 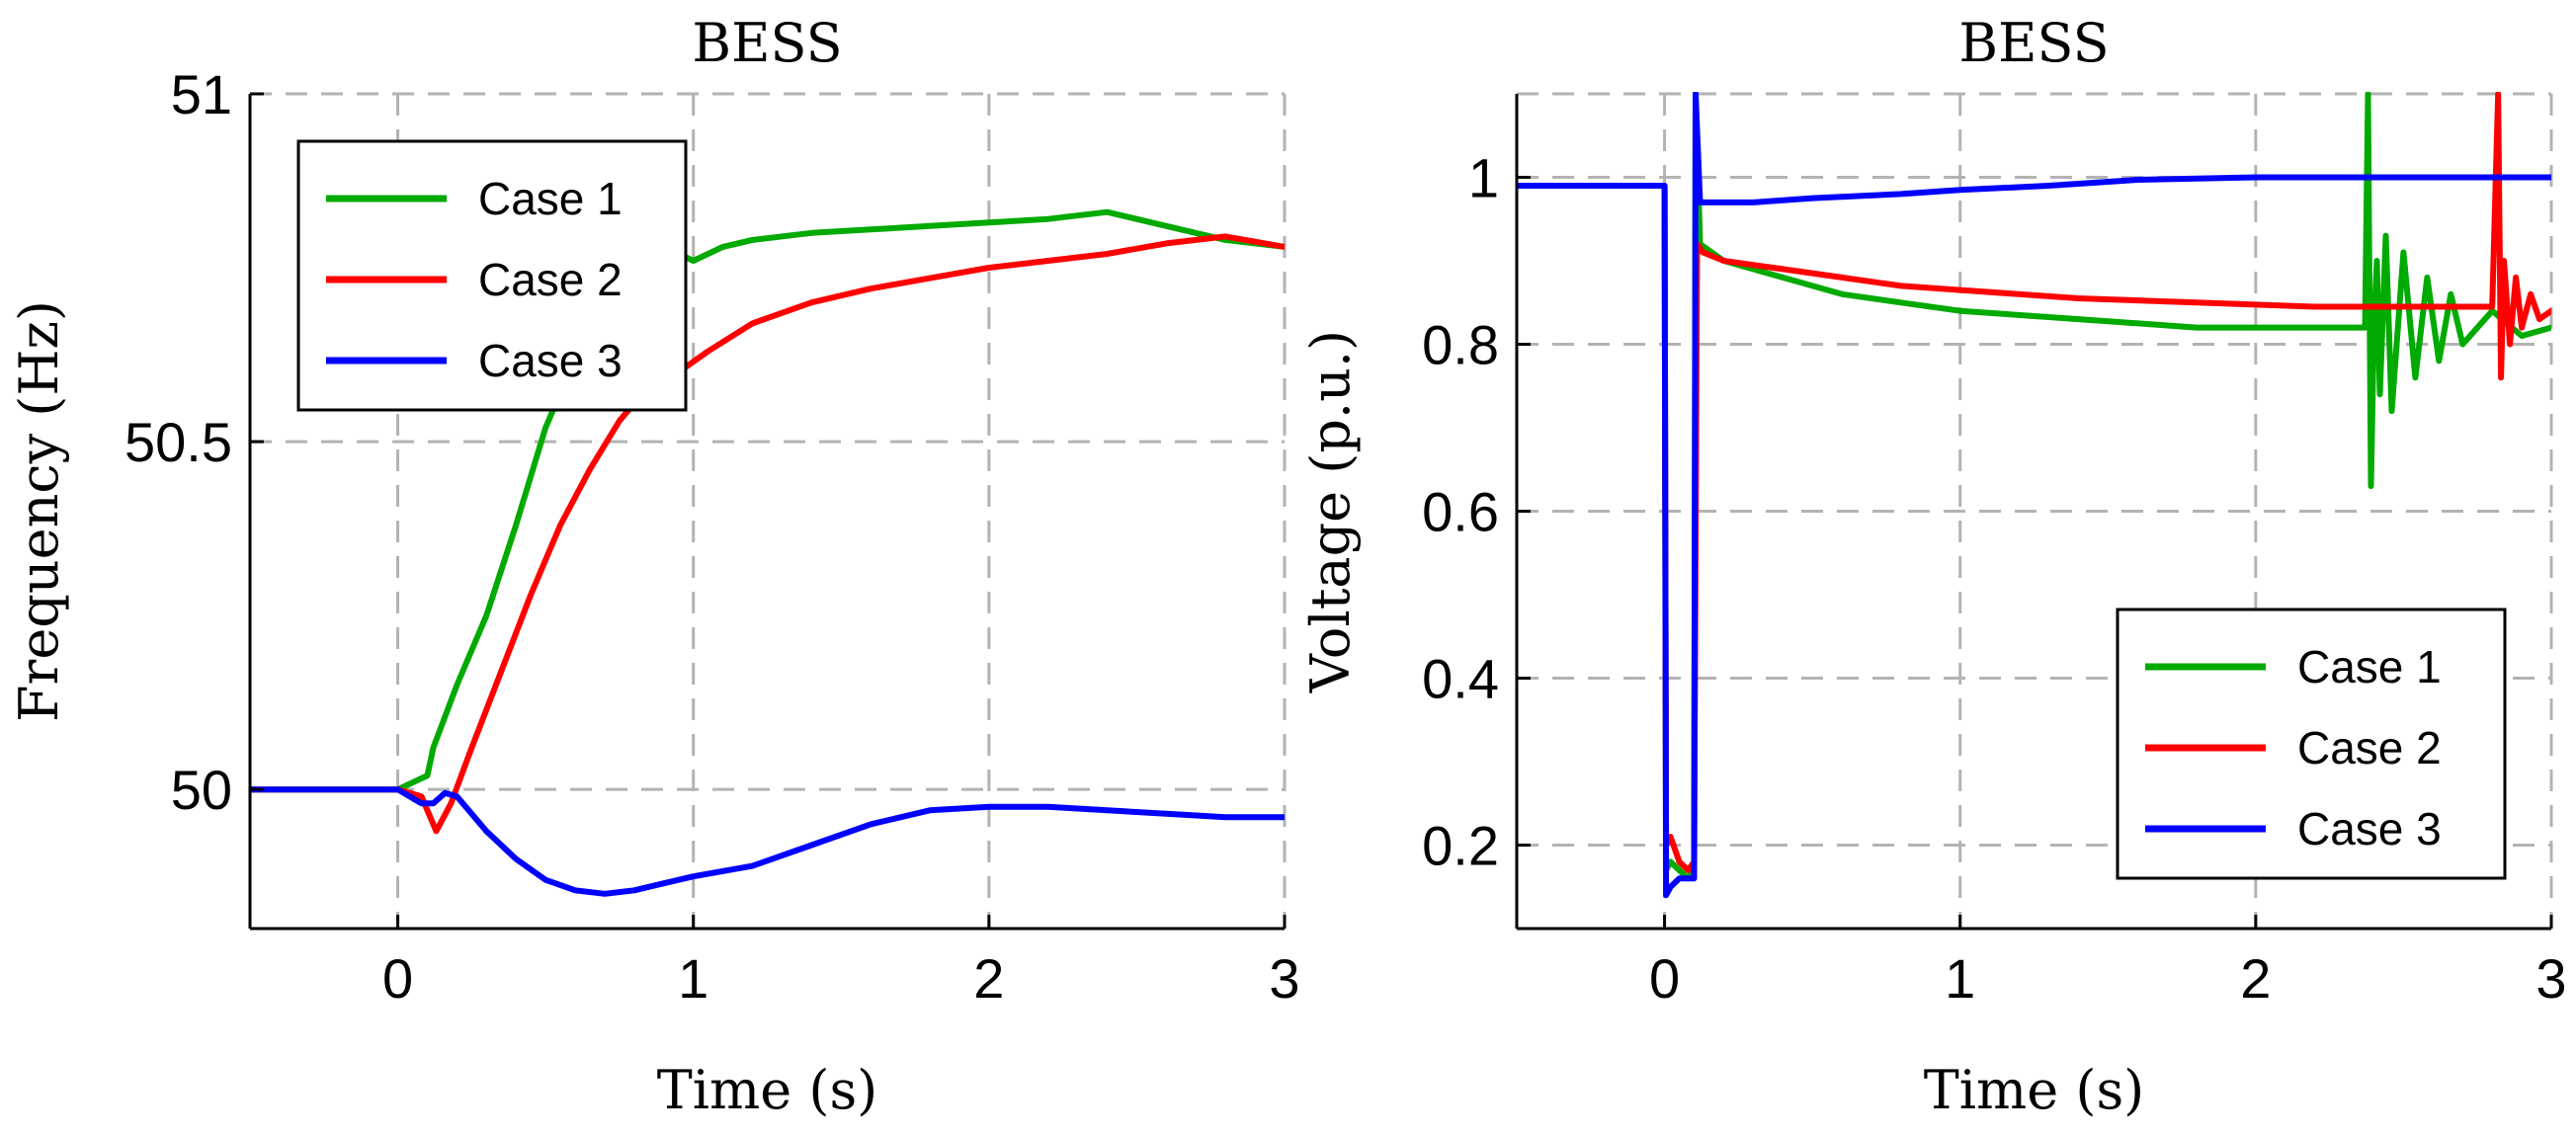 What do you see at coordinates (1460, 679) in the screenshot?
I see `y-tick-label: 0.4` at bounding box center [1460, 679].